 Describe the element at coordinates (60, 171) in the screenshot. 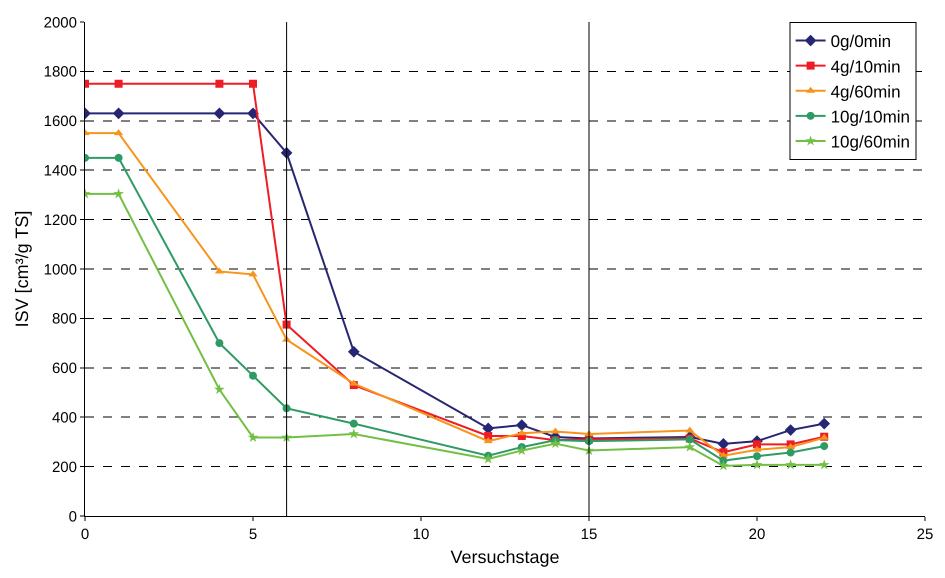

I see `y-tick-label: 1400` at that location.